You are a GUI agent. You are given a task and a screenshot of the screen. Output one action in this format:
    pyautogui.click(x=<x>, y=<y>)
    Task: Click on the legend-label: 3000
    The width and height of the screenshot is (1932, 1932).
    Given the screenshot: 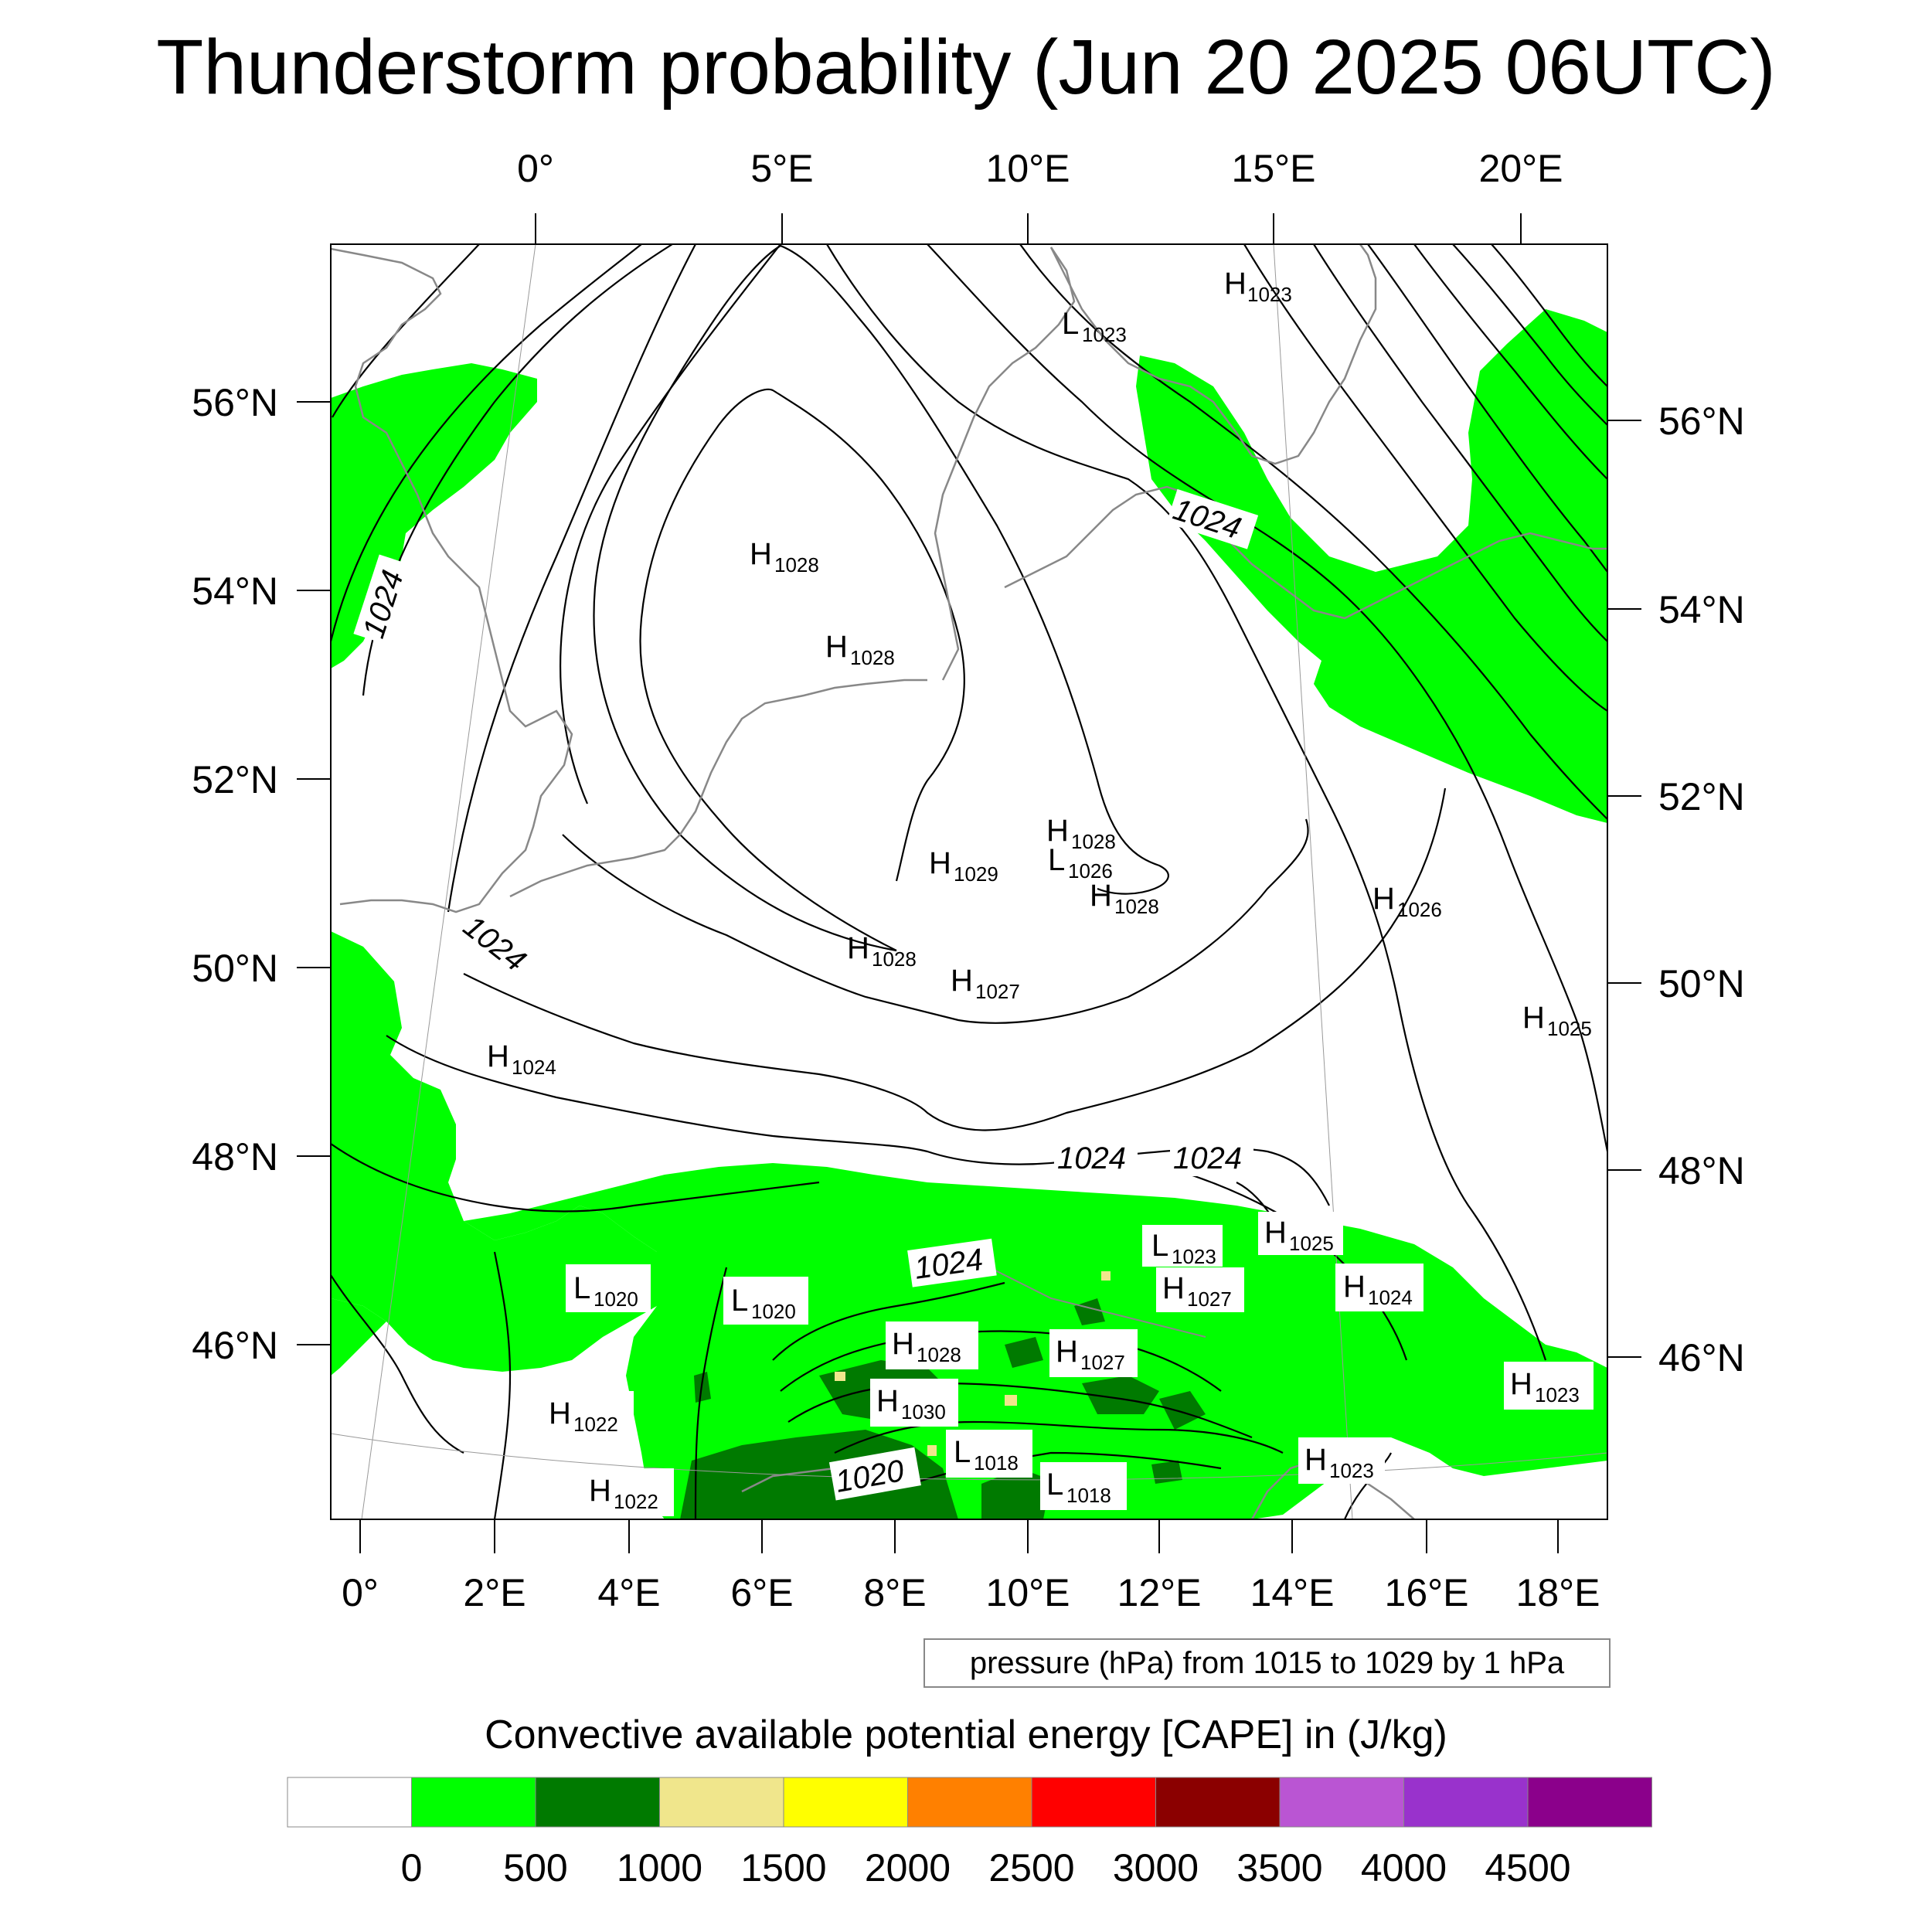 What is the action you would take?
    pyautogui.click(x=1156, y=1868)
    